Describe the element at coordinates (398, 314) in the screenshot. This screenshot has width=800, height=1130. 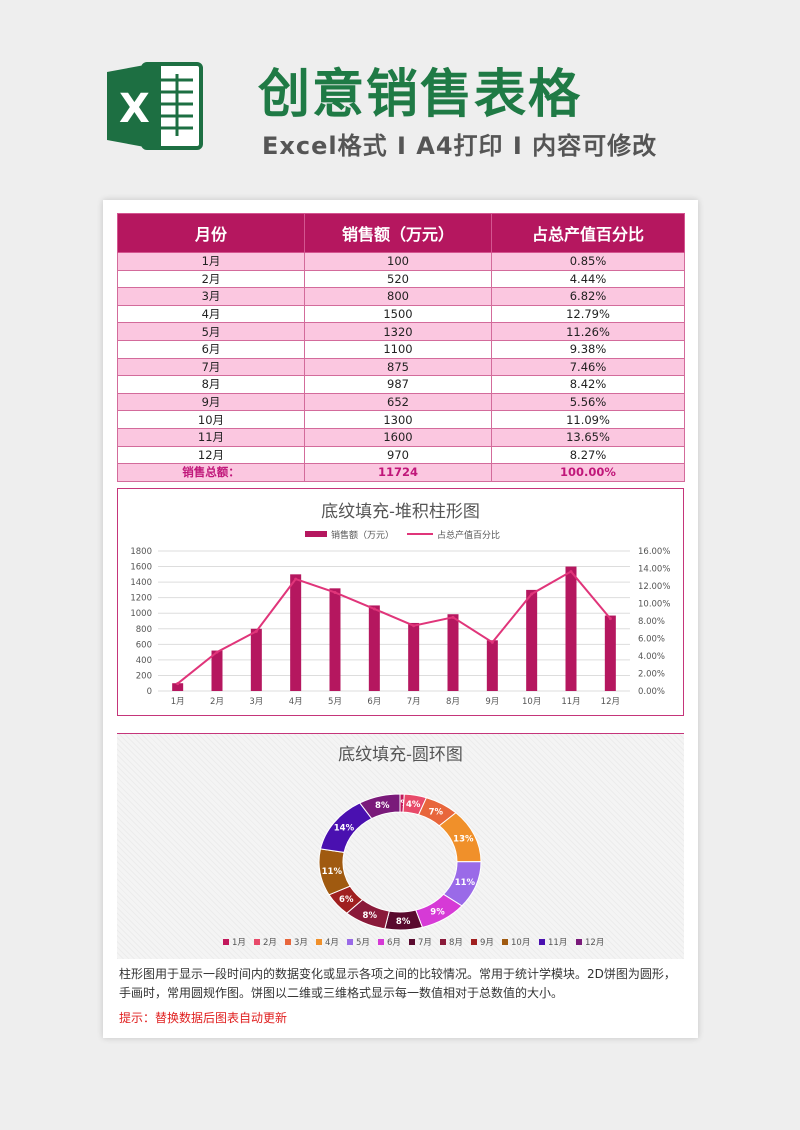
I see `table-cell: 1500` at that location.